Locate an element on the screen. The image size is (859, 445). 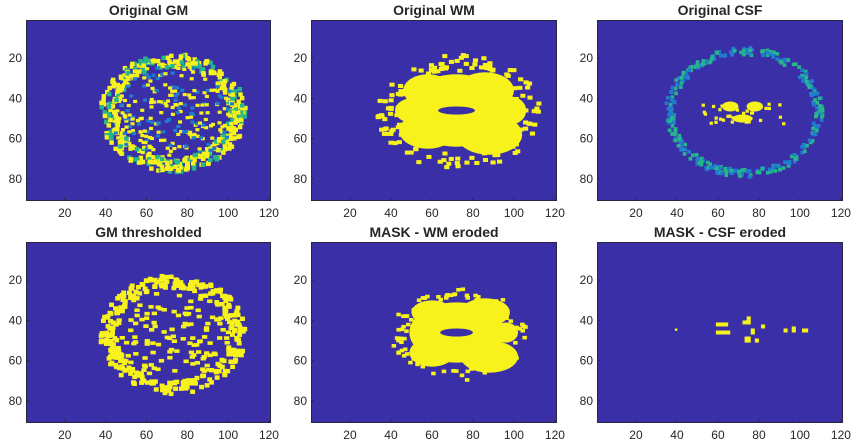
x-tick-label: 100 is located at coordinates (514, 435).